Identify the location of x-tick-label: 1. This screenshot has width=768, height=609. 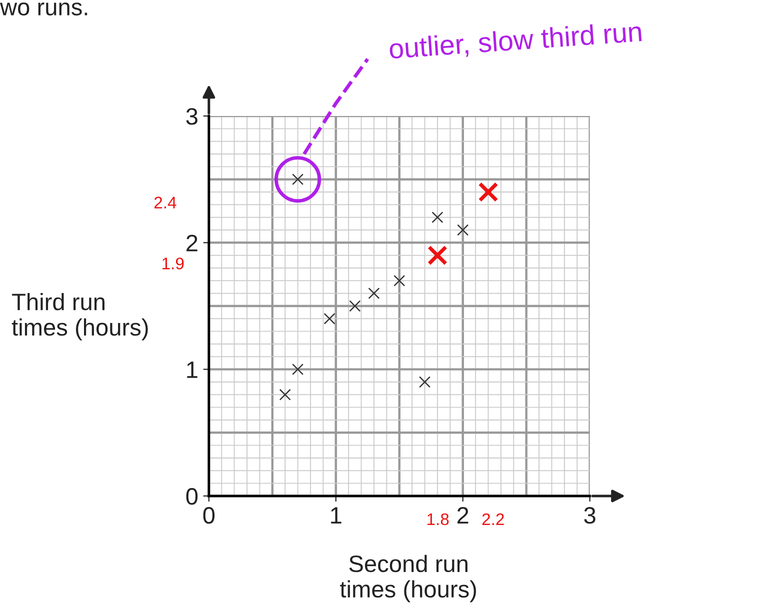
(336, 515).